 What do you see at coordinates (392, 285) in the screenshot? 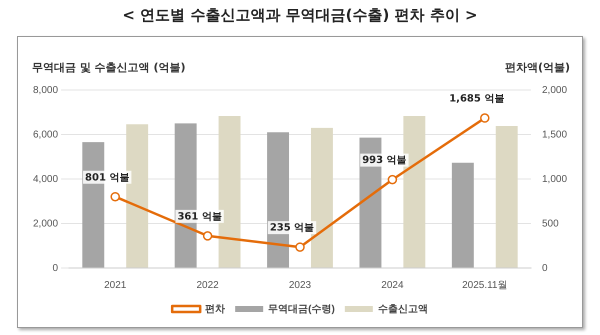
I see `x-tick-label: 2024` at bounding box center [392, 285].